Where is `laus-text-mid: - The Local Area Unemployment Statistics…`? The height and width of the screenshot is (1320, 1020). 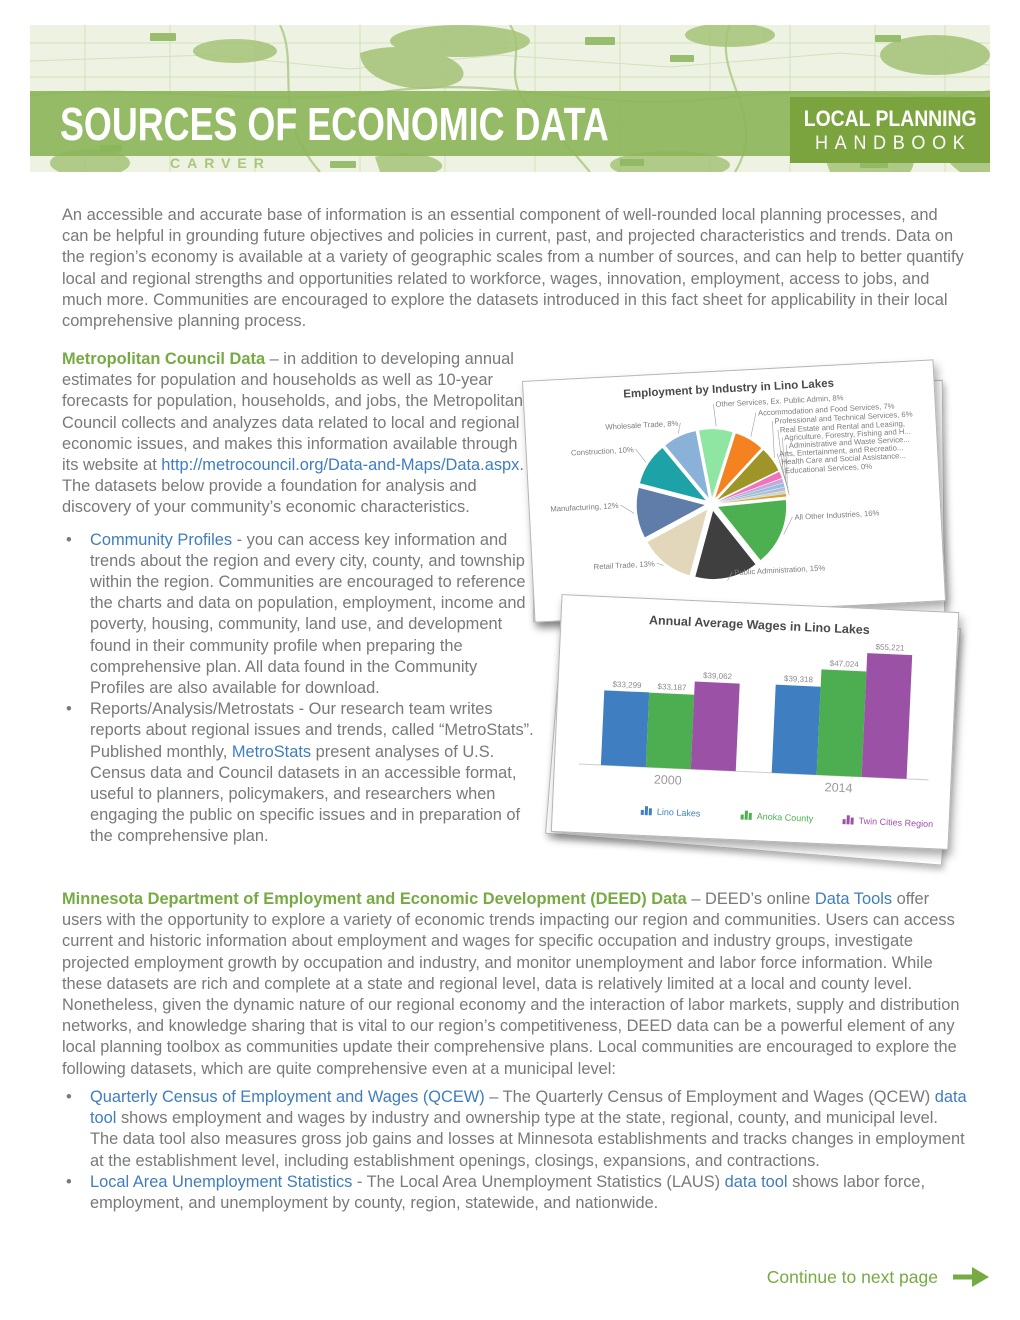
laus-text-mid: - The Local Area Unemployment Statistics… is located at coordinates (538, 1181).